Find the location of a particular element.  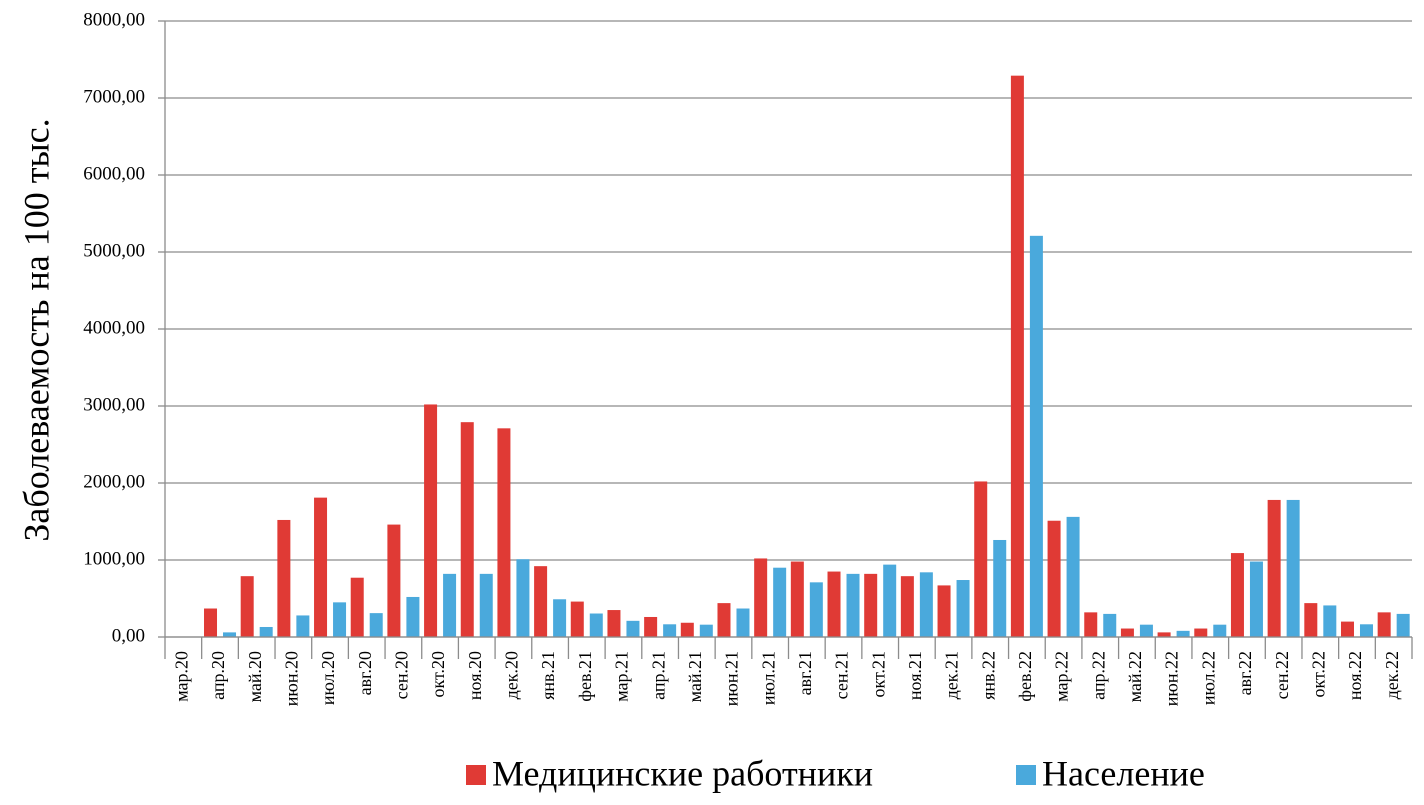

x-tick-label: ноя.20 is located at coordinates (475, 675).